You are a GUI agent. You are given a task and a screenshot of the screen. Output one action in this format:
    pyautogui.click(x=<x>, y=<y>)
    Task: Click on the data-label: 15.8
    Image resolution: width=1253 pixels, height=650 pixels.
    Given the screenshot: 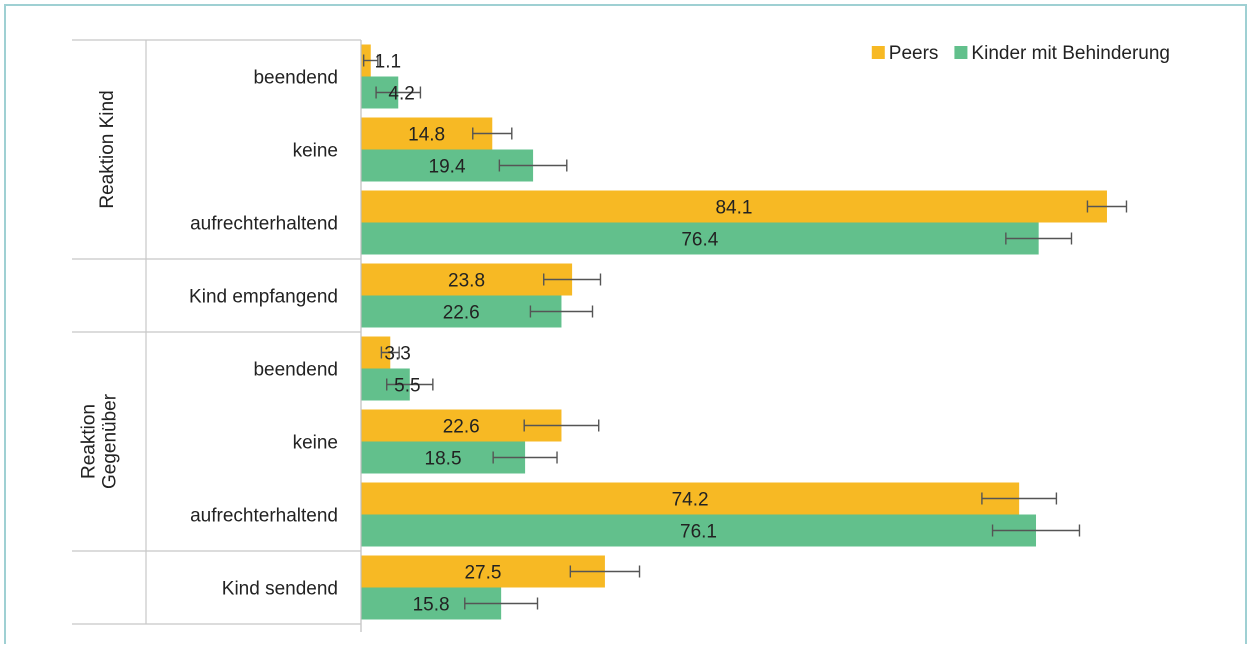 What is the action you would take?
    pyautogui.click(x=431, y=605)
    